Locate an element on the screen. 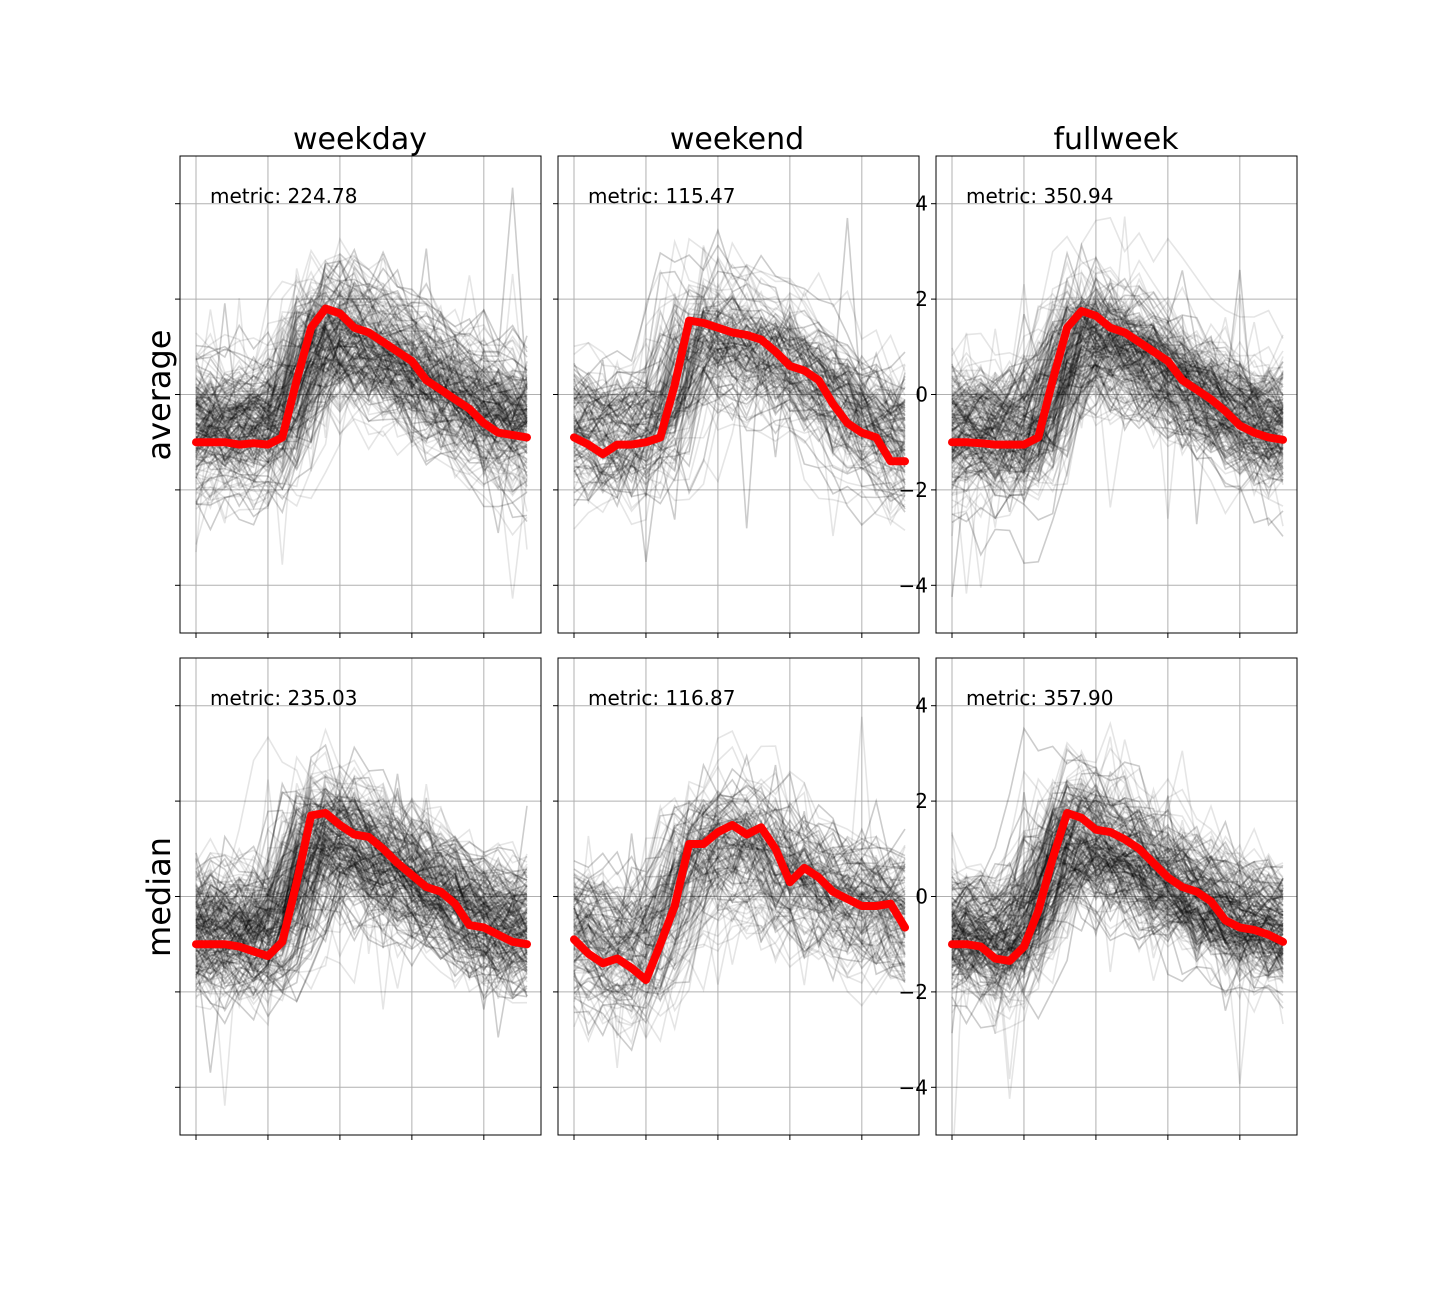  y-tick-label: 4 is located at coordinates (921, 204).